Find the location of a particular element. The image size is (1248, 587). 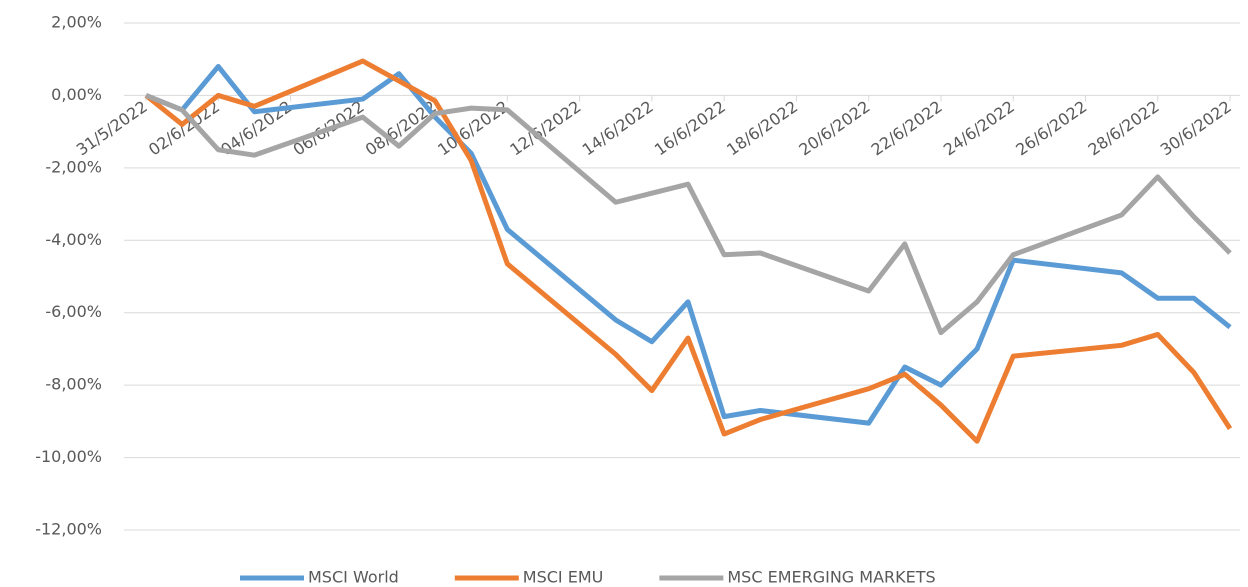

legend-label: MSCI World is located at coordinates (353, 577).